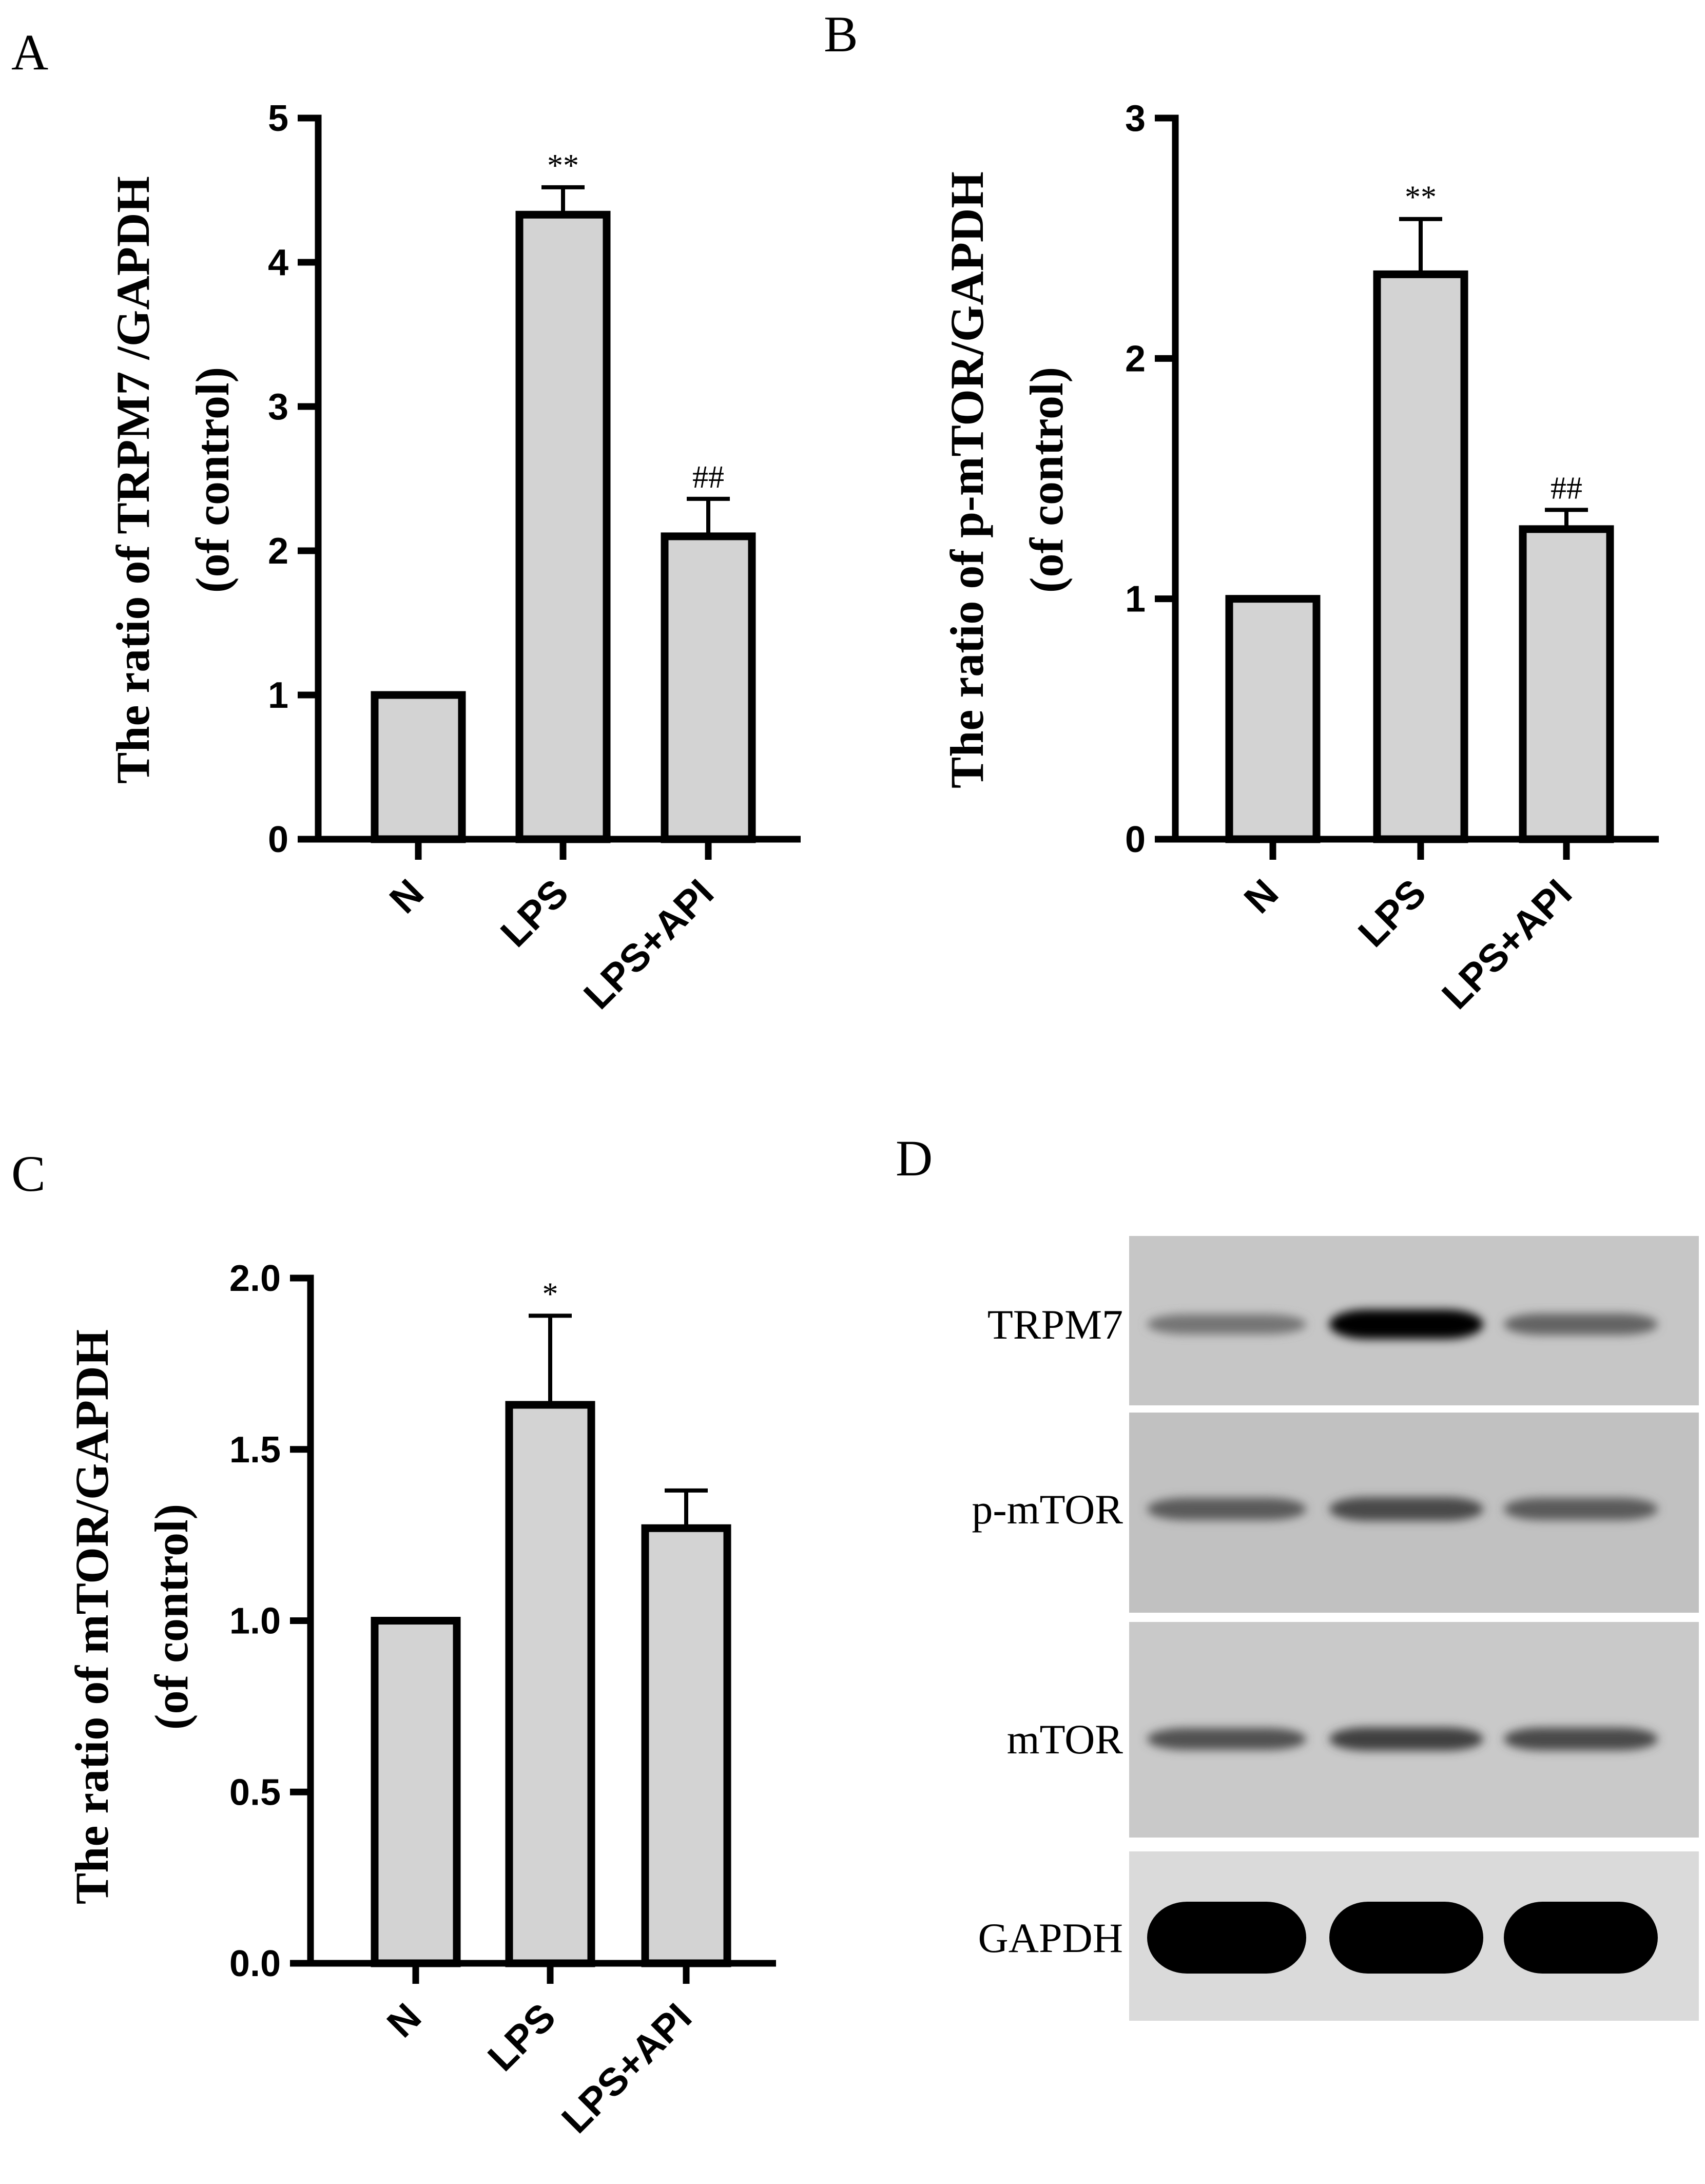 The height and width of the screenshot is (2184, 1705). Describe the element at coordinates (255, 1792) in the screenshot. I see `y-tick-label-c: 0.5` at that location.